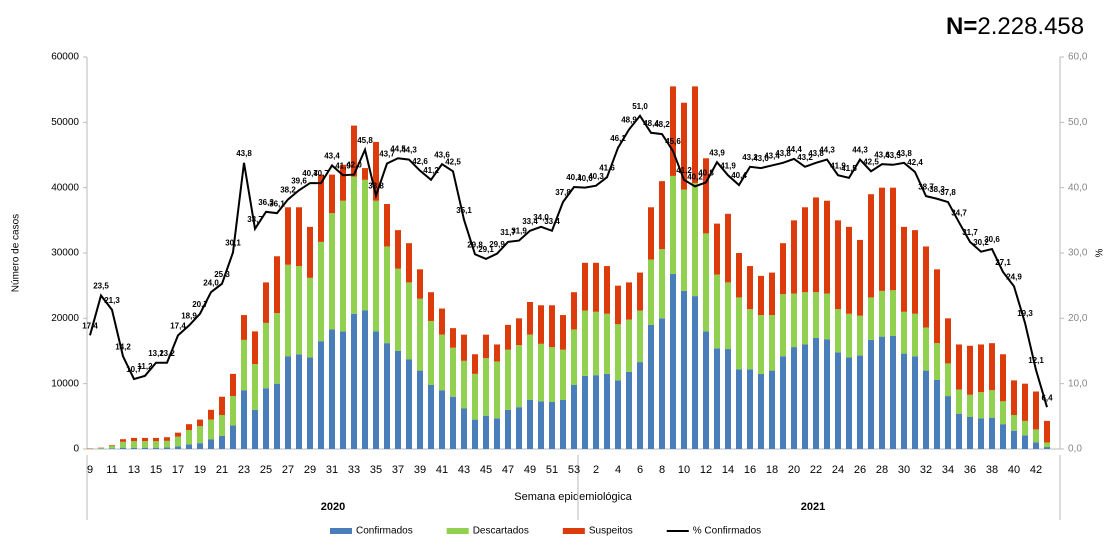  Describe the element at coordinates (442, 154) in the screenshot. I see `data-label: 43,6` at that location.